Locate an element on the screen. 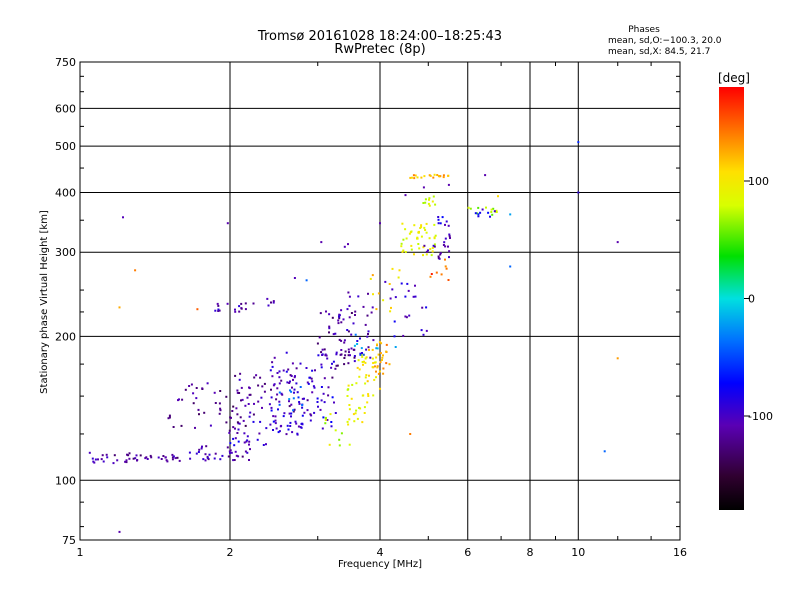  chart-subtitle: RwPretec (8p) is located at coordinates (379, 49).